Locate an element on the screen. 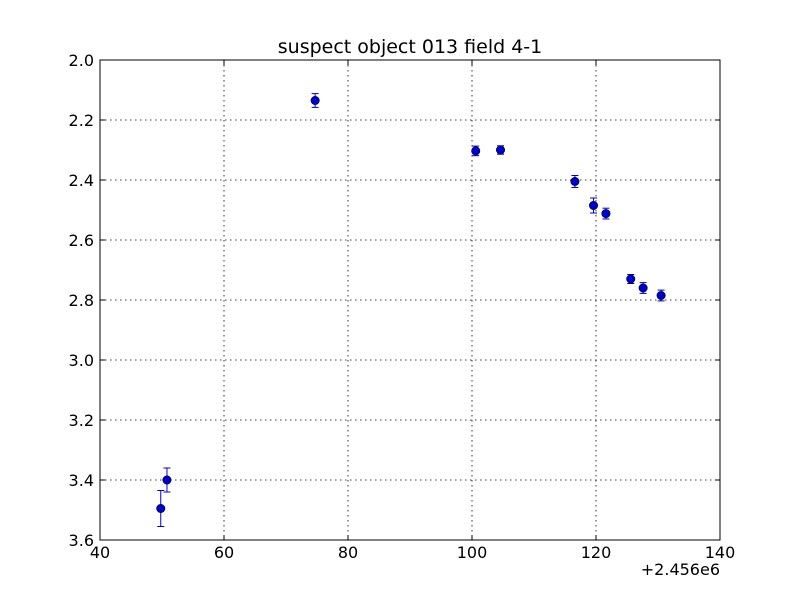  x-tick-label: 60 is located at coordinates (224, 552).